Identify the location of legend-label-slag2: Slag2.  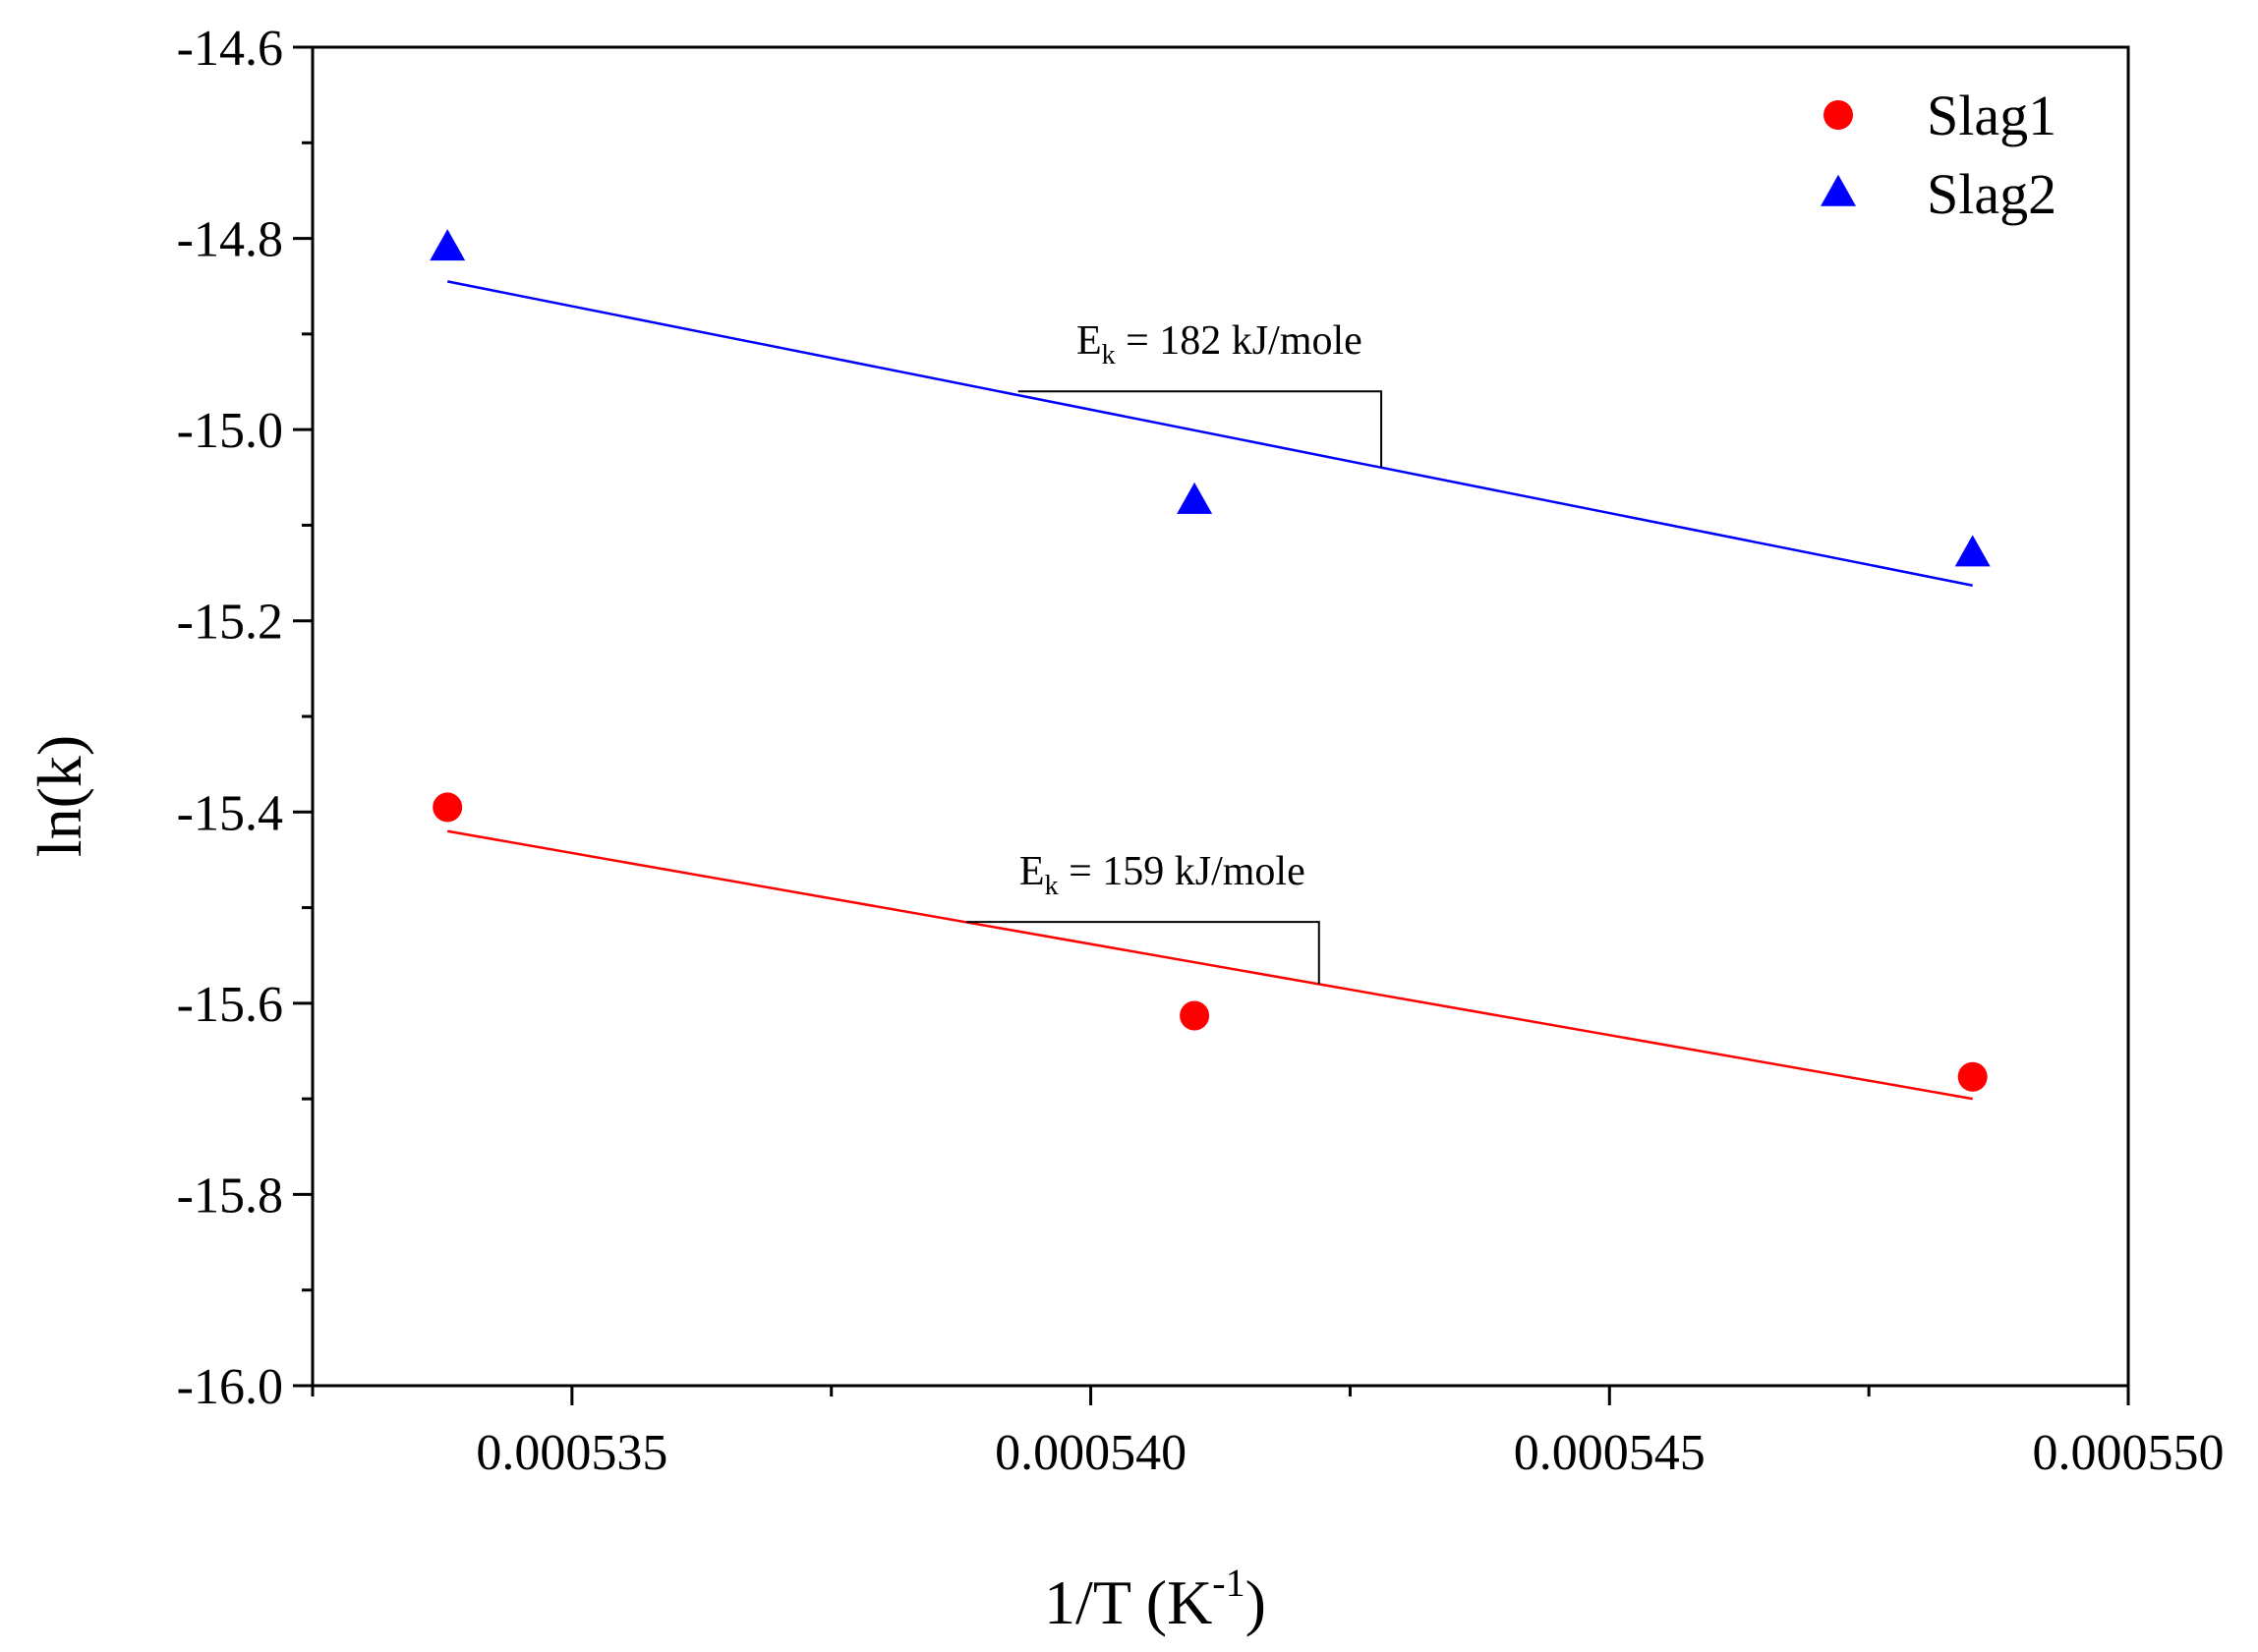
(1991, 194).